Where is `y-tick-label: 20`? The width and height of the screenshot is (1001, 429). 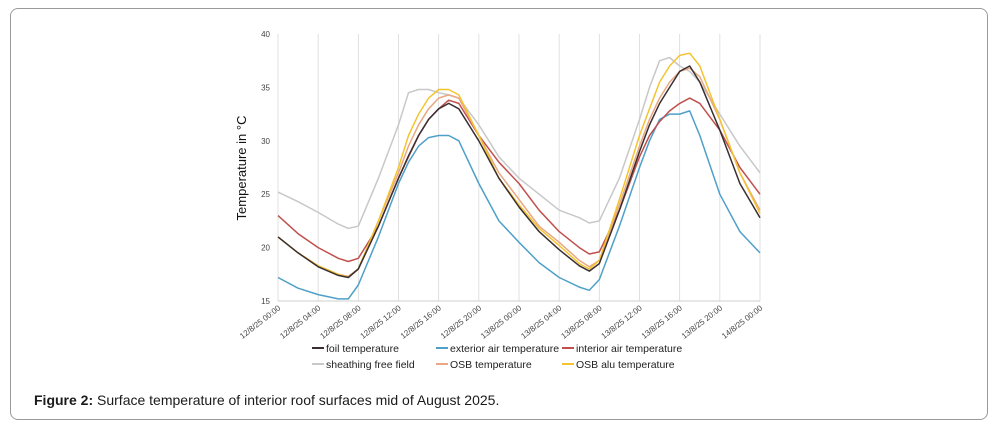
y-tick-label: 20 is located at coordinates (265, 248).